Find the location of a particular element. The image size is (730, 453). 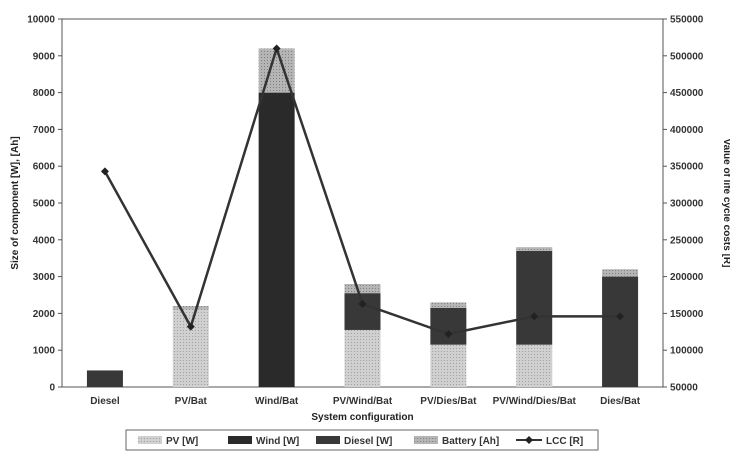

legend-label-2: Diesel [W] is located at coordinates (368, 441).